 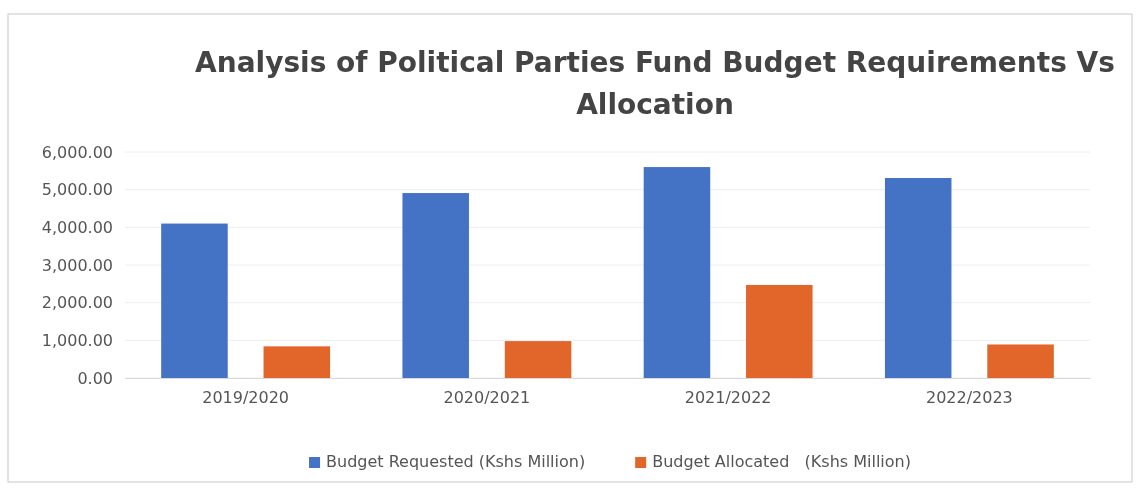 What do you see at coordinates (246, 398) in the screenshot?
I see `x-tick-label: 2019/2020` at bounding box center [246, 398].